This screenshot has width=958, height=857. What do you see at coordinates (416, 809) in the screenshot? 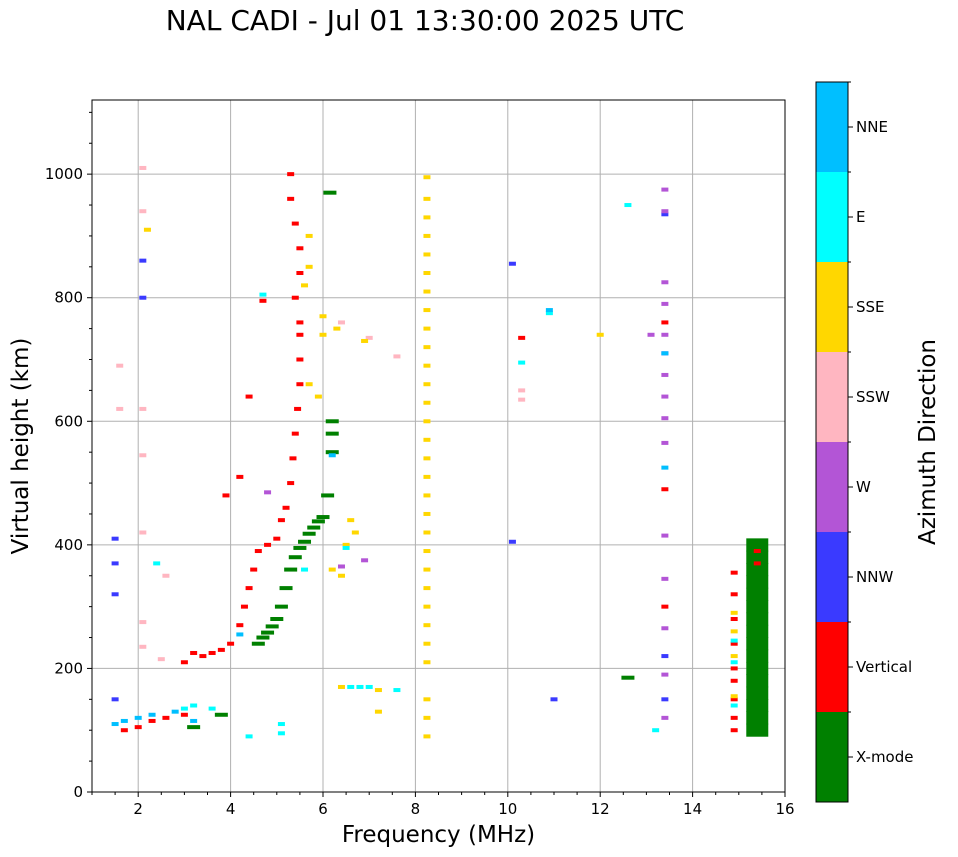
I see `x-tick-label: 8` at bounding box center [416, 809].